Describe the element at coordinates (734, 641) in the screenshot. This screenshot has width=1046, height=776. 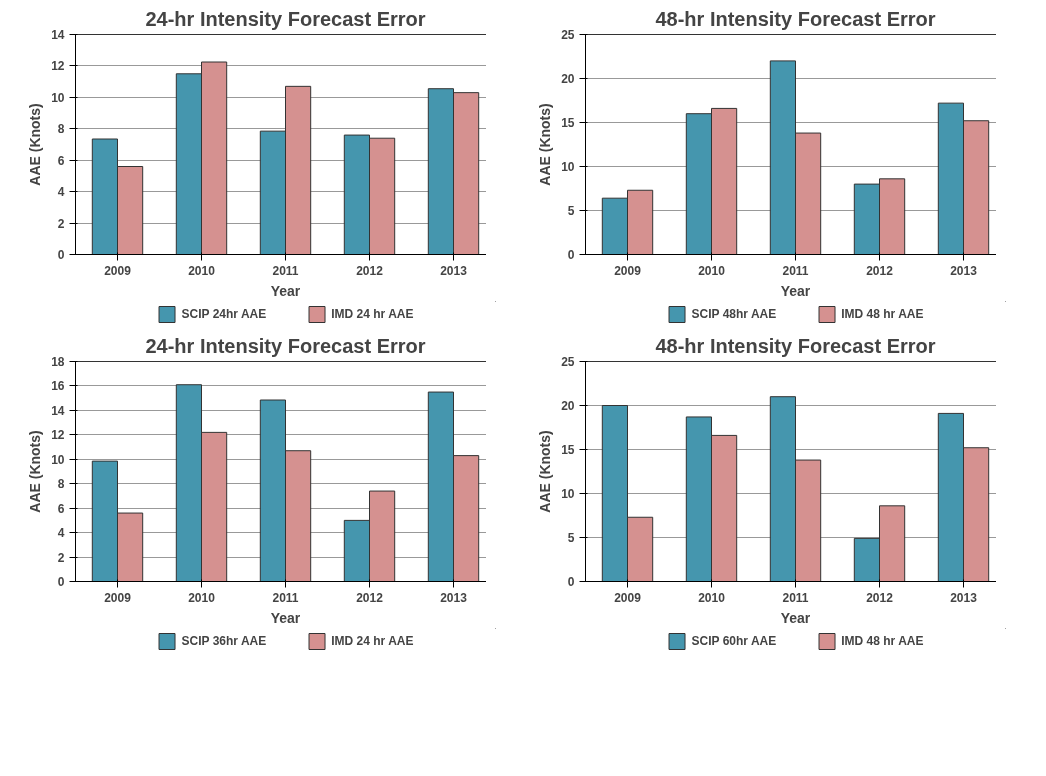
I see `legend-label: SCIP 60hr AAE` at that location.